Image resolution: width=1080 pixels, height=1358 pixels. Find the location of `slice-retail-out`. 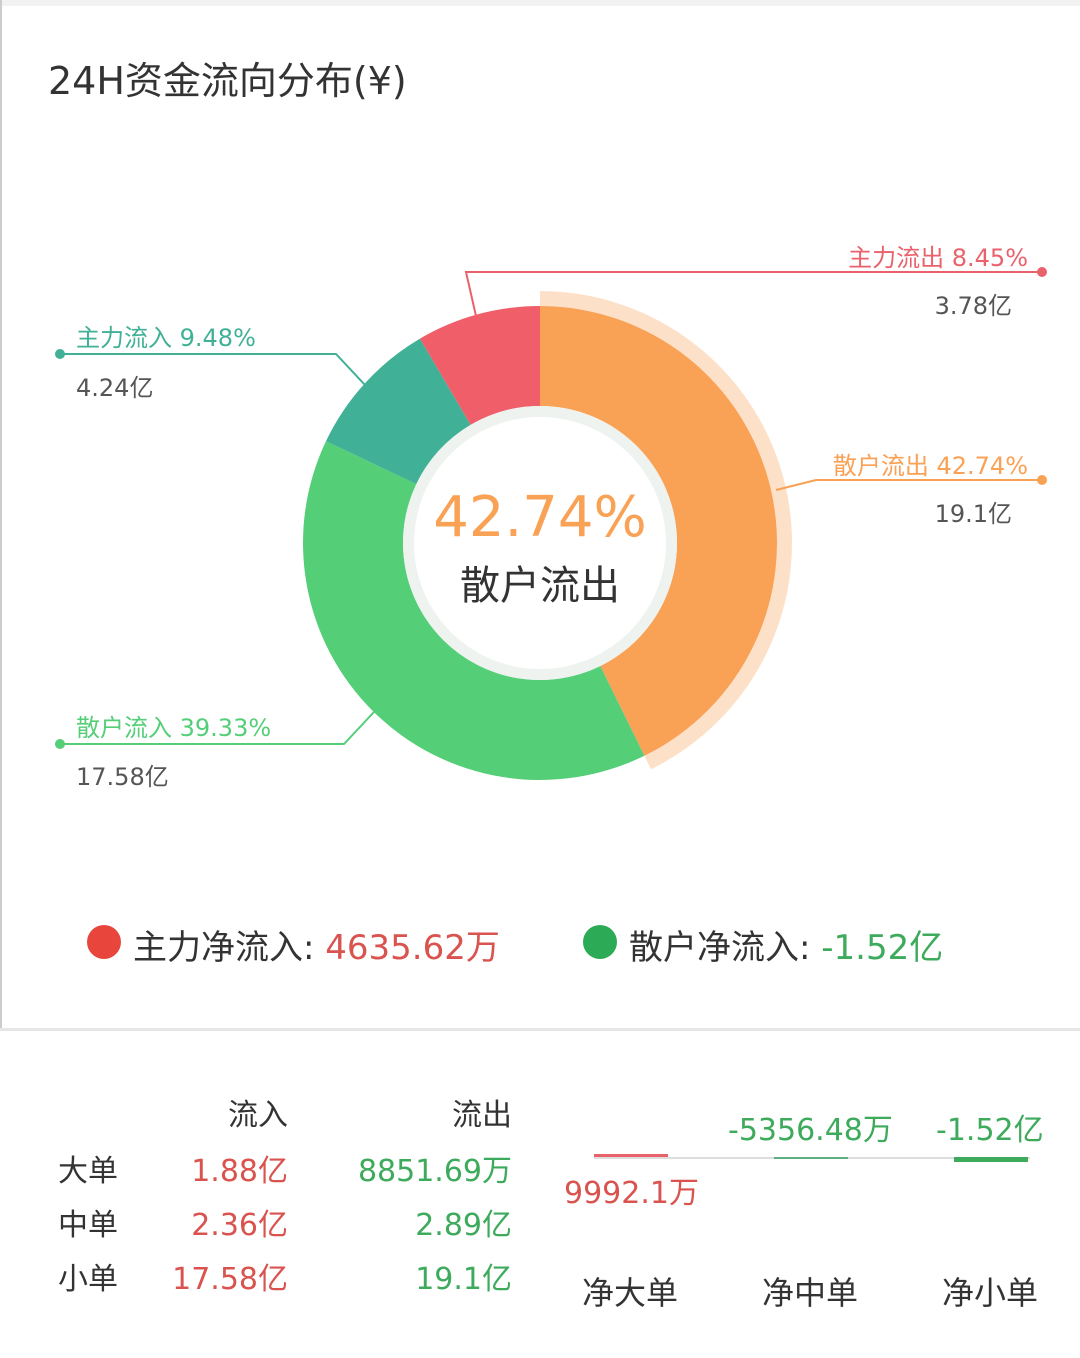

slice-retail-out is located at coordinates (658, 531).